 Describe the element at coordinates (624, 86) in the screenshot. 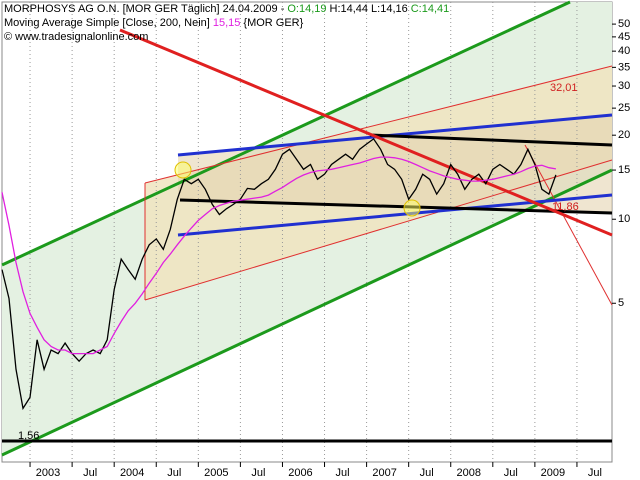

I see `y-tick-label: 30` at that location.